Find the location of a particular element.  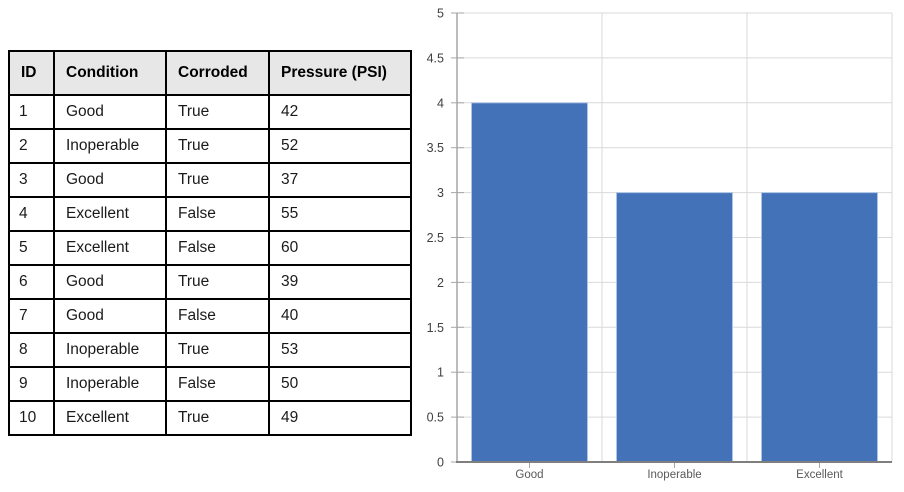

table-row: 3 Good True 37 is located at coordinates (210, 180).